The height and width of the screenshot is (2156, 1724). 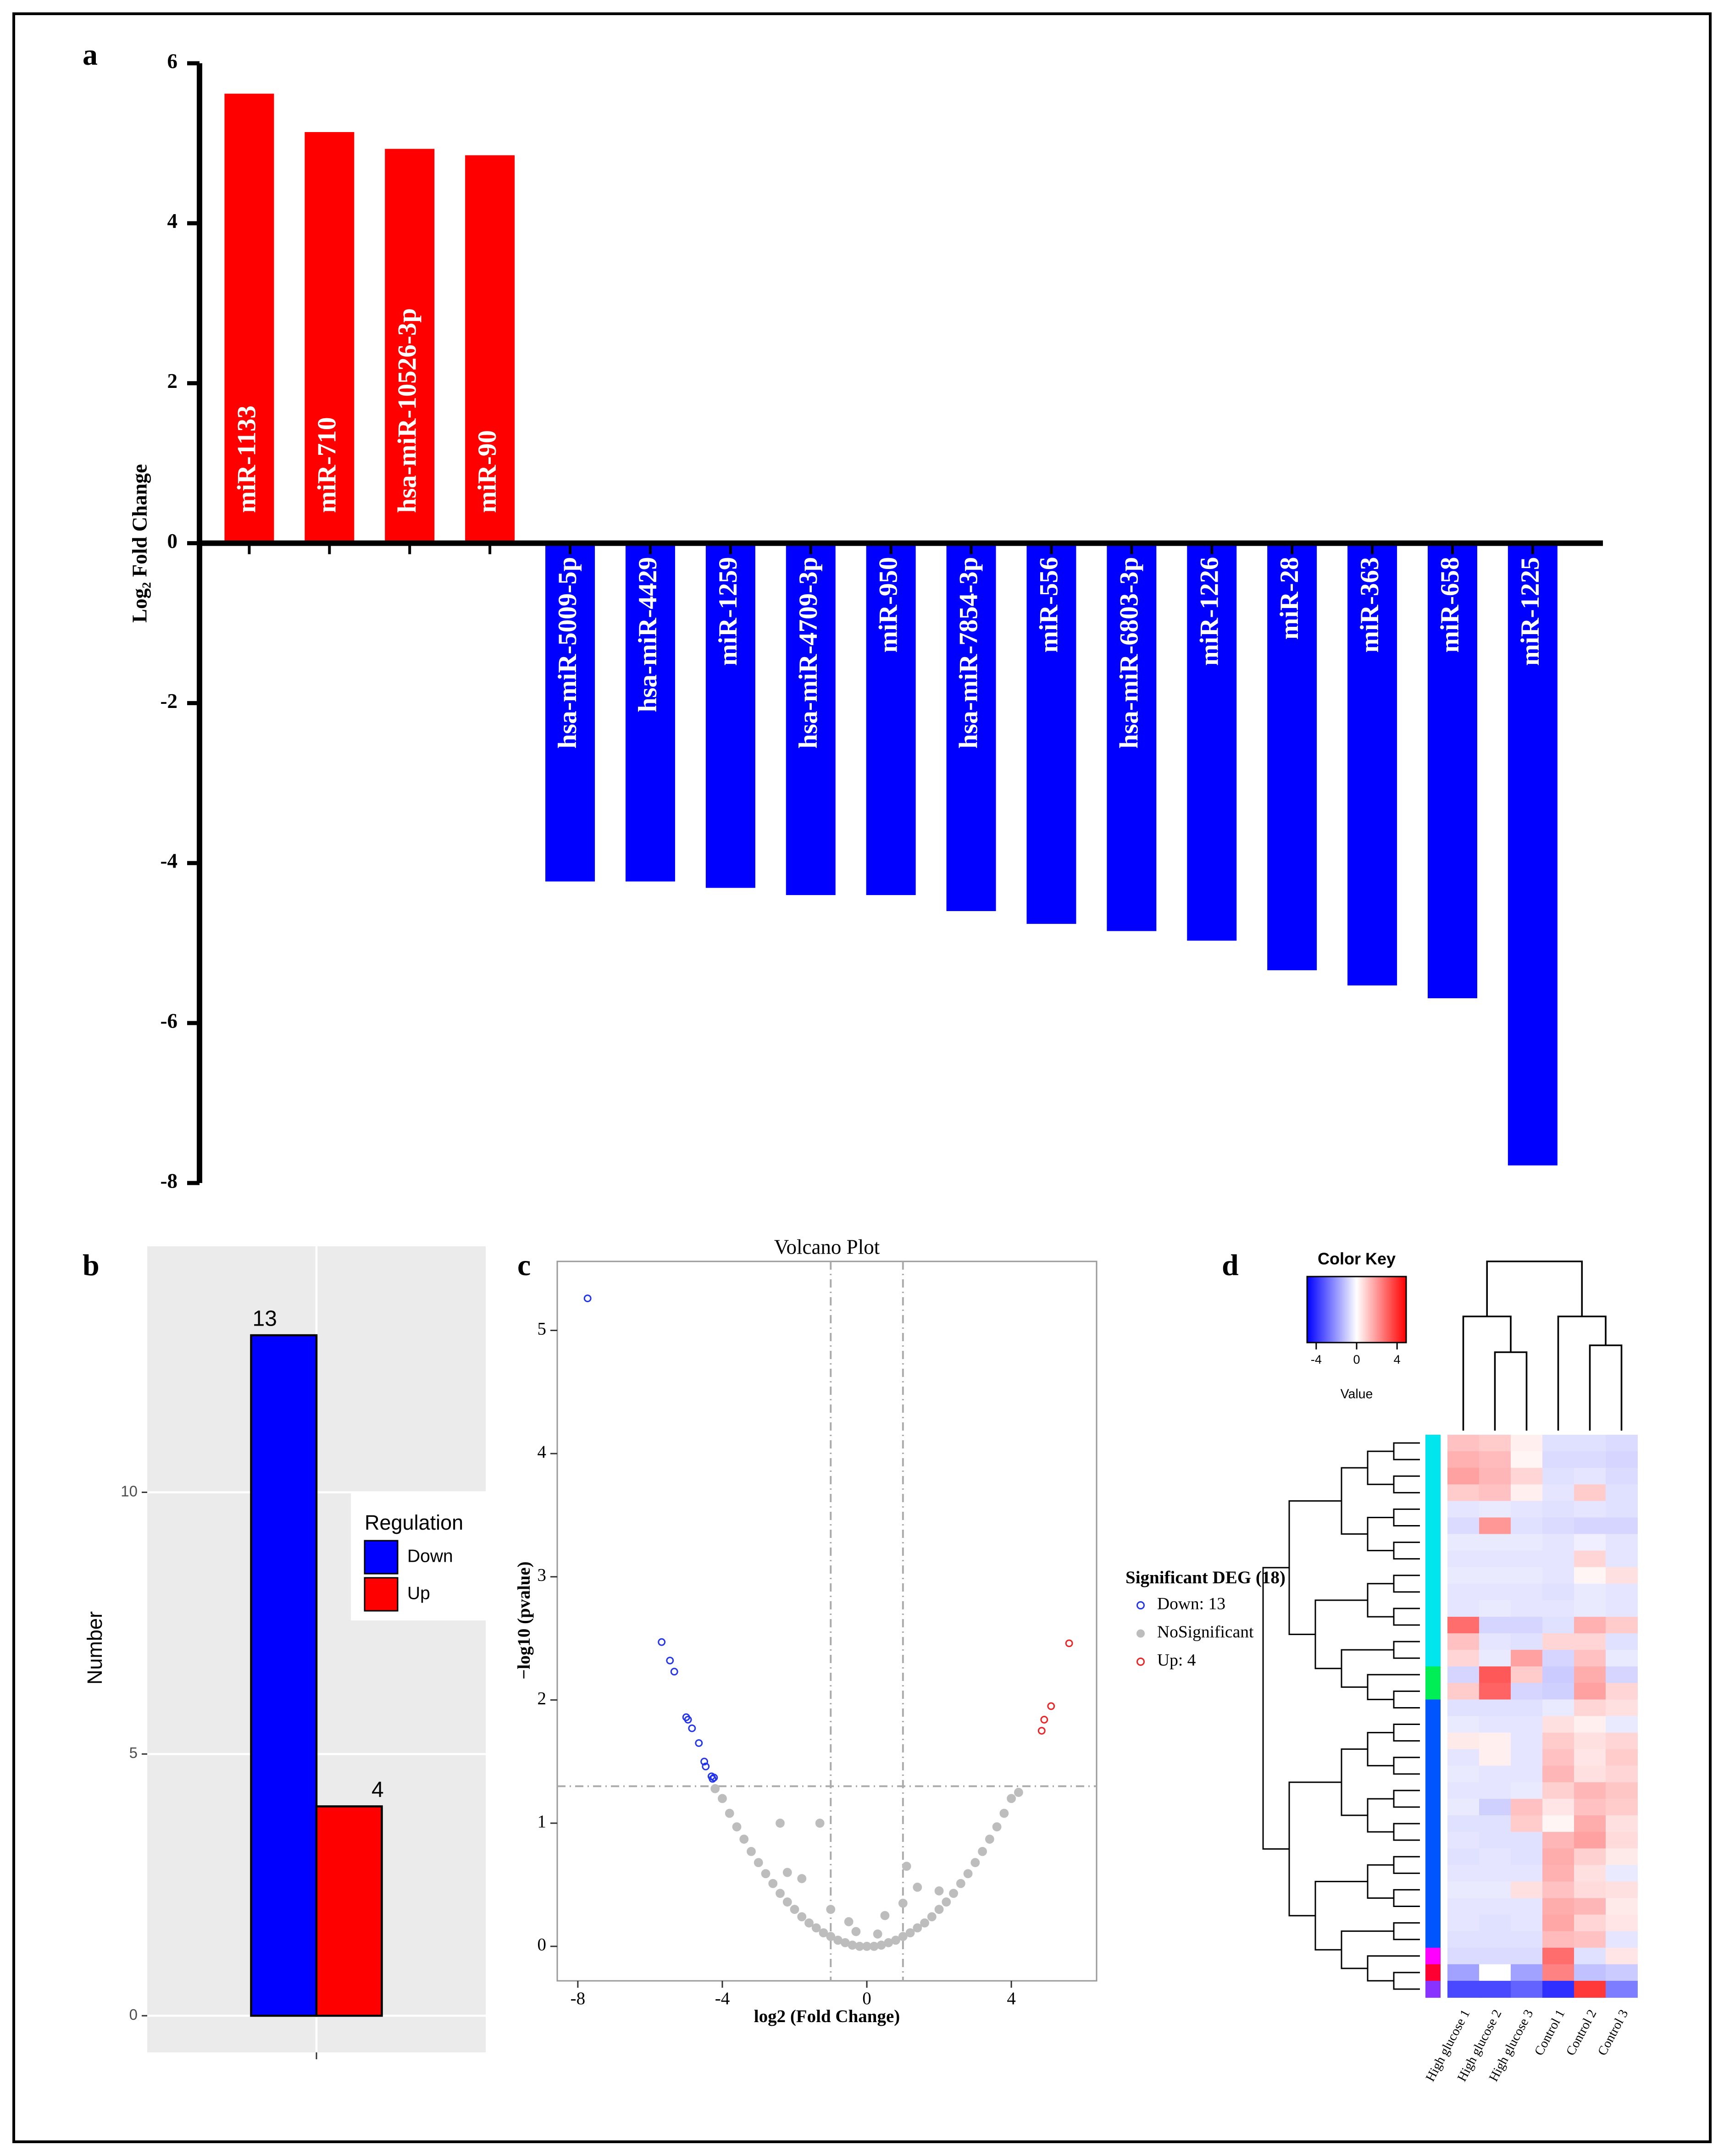 What do you see at coordinates (1011, 1998) in the screenshot?
I see `x-tick-label: 4` at bounding box center [1011, 1998].